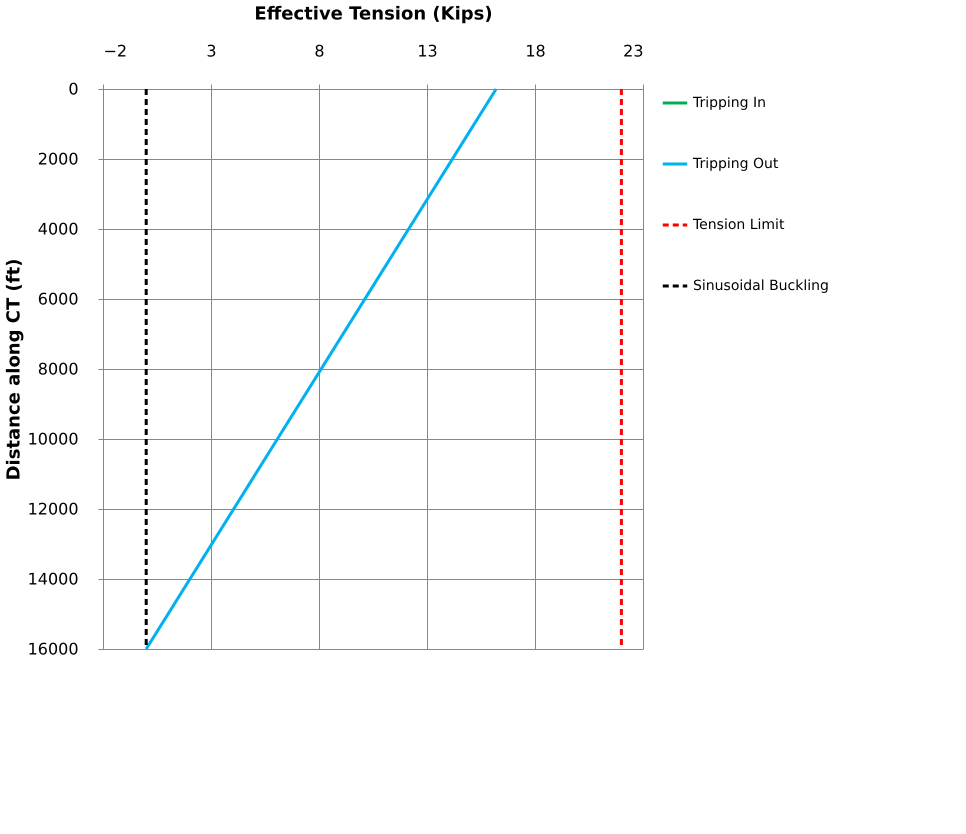  What do you see at coordinates (211, 51) in the screenshot?
I see `x-tick-label: 3` at bounding box center [211, 51].